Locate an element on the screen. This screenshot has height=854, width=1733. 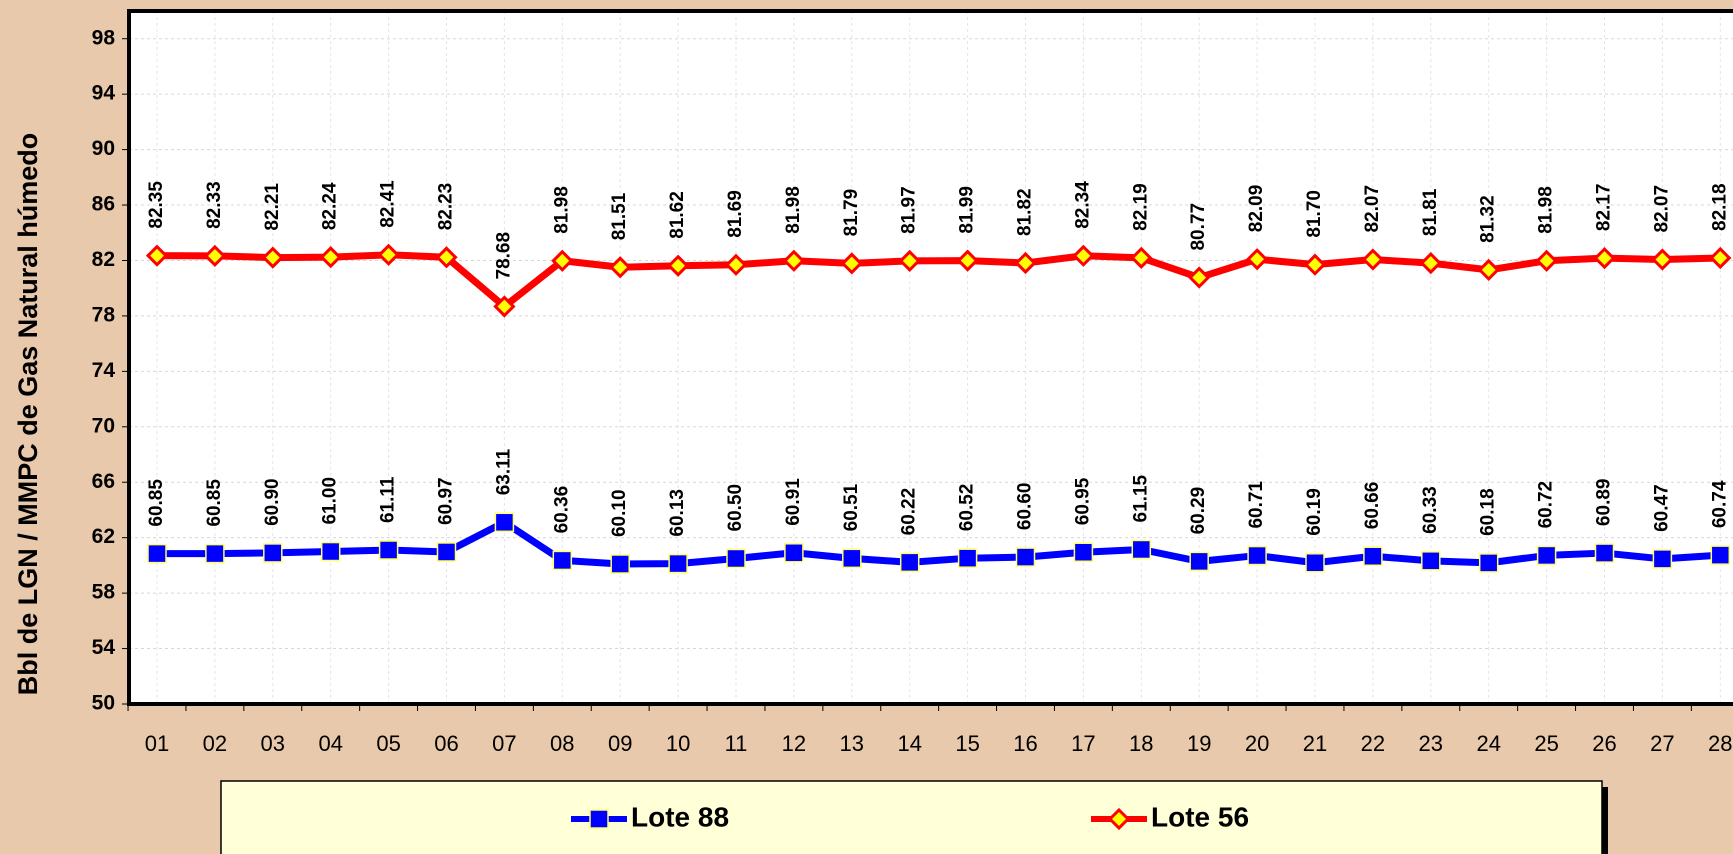
data-label: 61.00 is located at coordinates (330, 501).